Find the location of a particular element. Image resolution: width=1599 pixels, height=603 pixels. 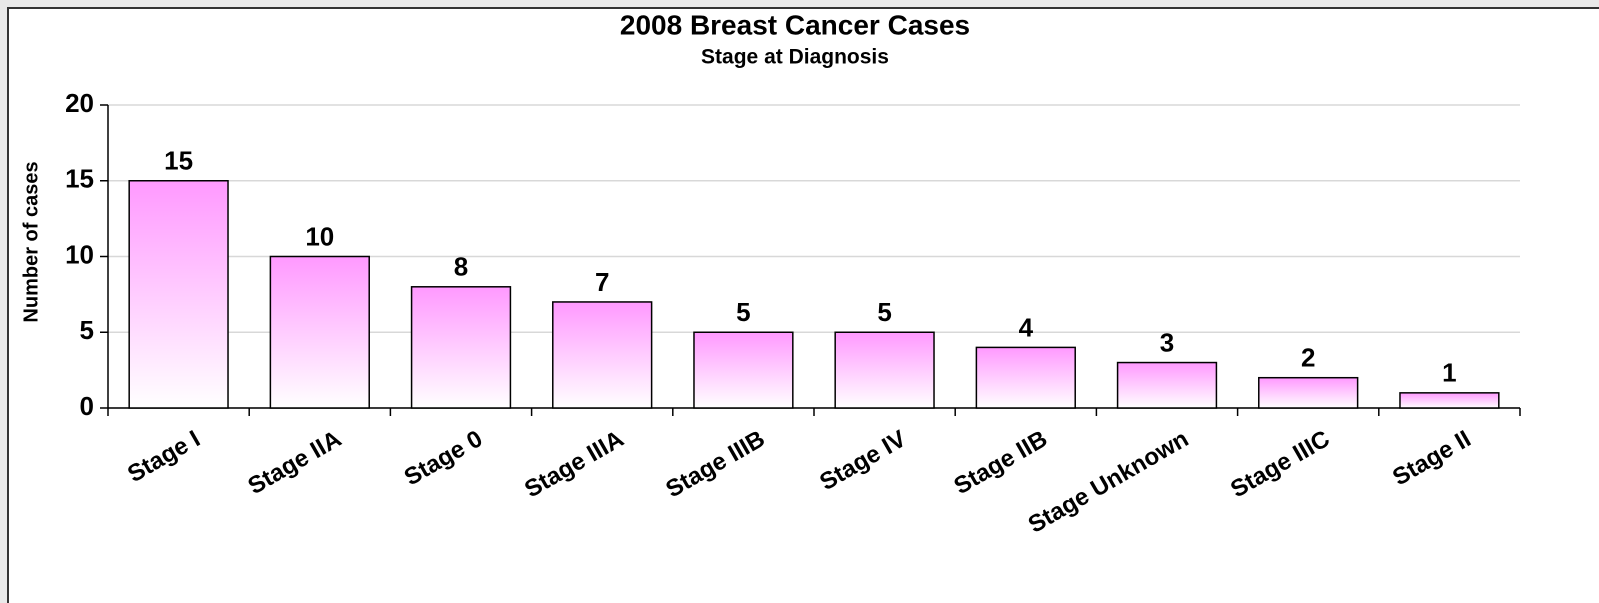

y-tick-label: 10 is located at coordinates (79, 254).